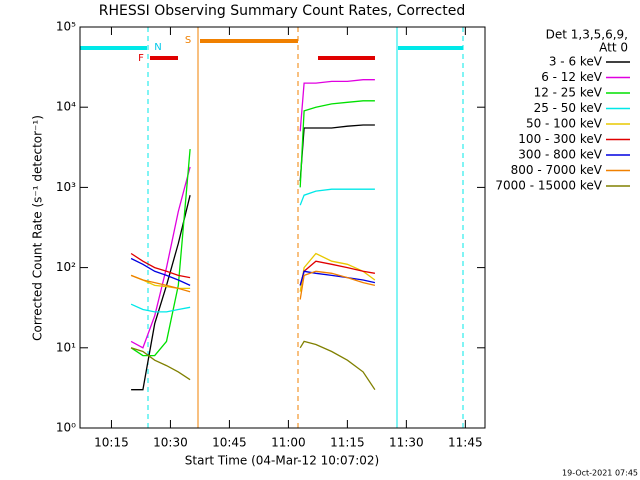 Image resolution: width=640 pixels, height=480 pixels. I want to click on legend-label: 800 - 7000 keV, so click(557, 170).